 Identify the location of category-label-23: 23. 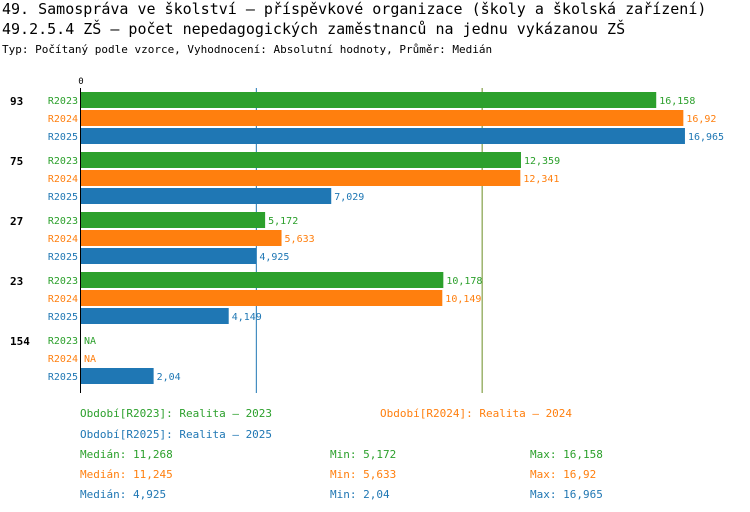
(16, 281).